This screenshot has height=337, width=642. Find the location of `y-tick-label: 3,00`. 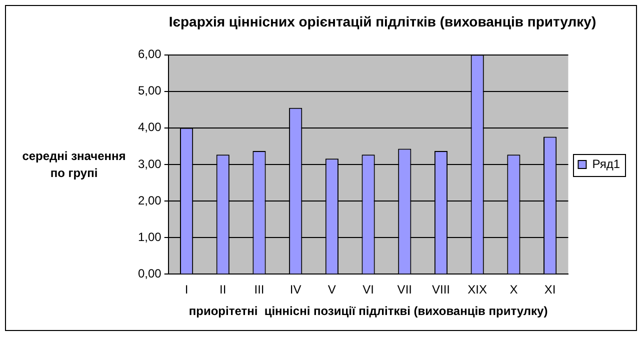

y-tick-label: 3,00 is located at coordinates (150, 163).